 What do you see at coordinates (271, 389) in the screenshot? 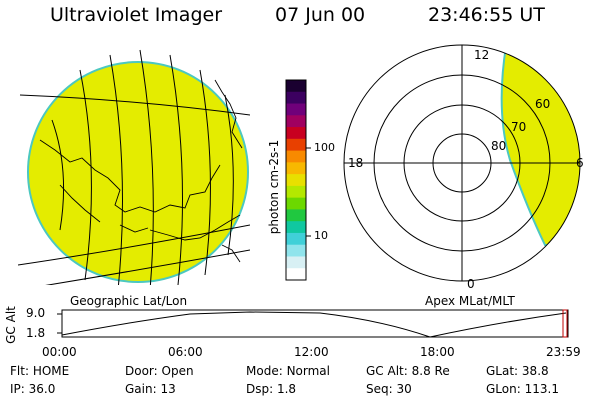
I see `dsp-status: Dsp: 1.8` at bounding box center [271, 389].